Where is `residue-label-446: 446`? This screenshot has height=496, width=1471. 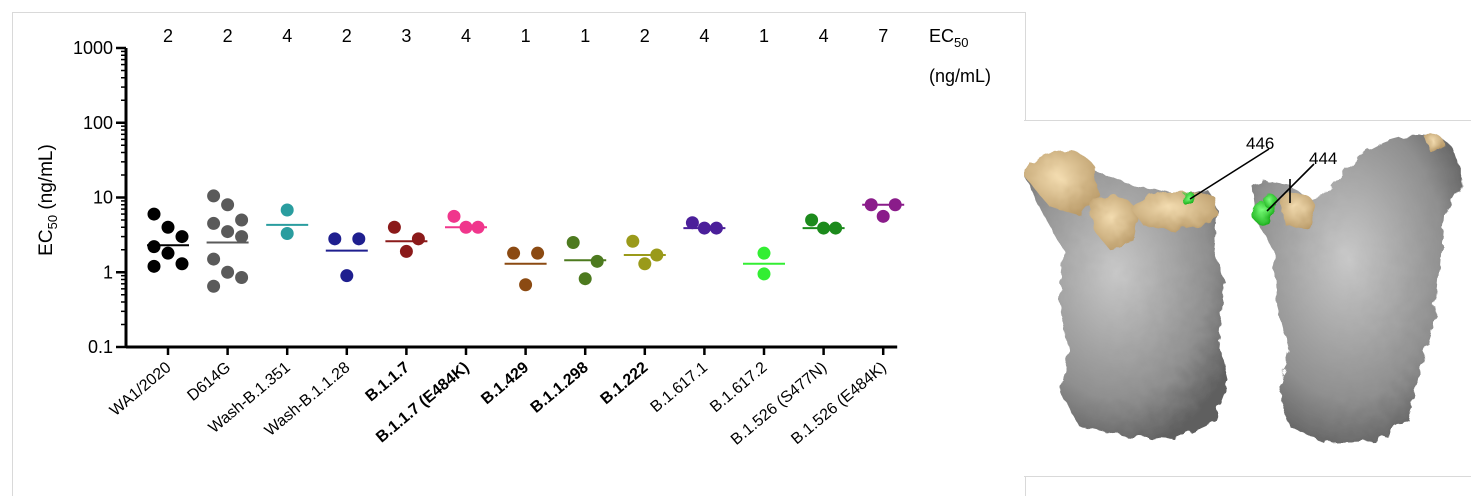
residue-label-446: 446 is located at coordinates (1260, 143).